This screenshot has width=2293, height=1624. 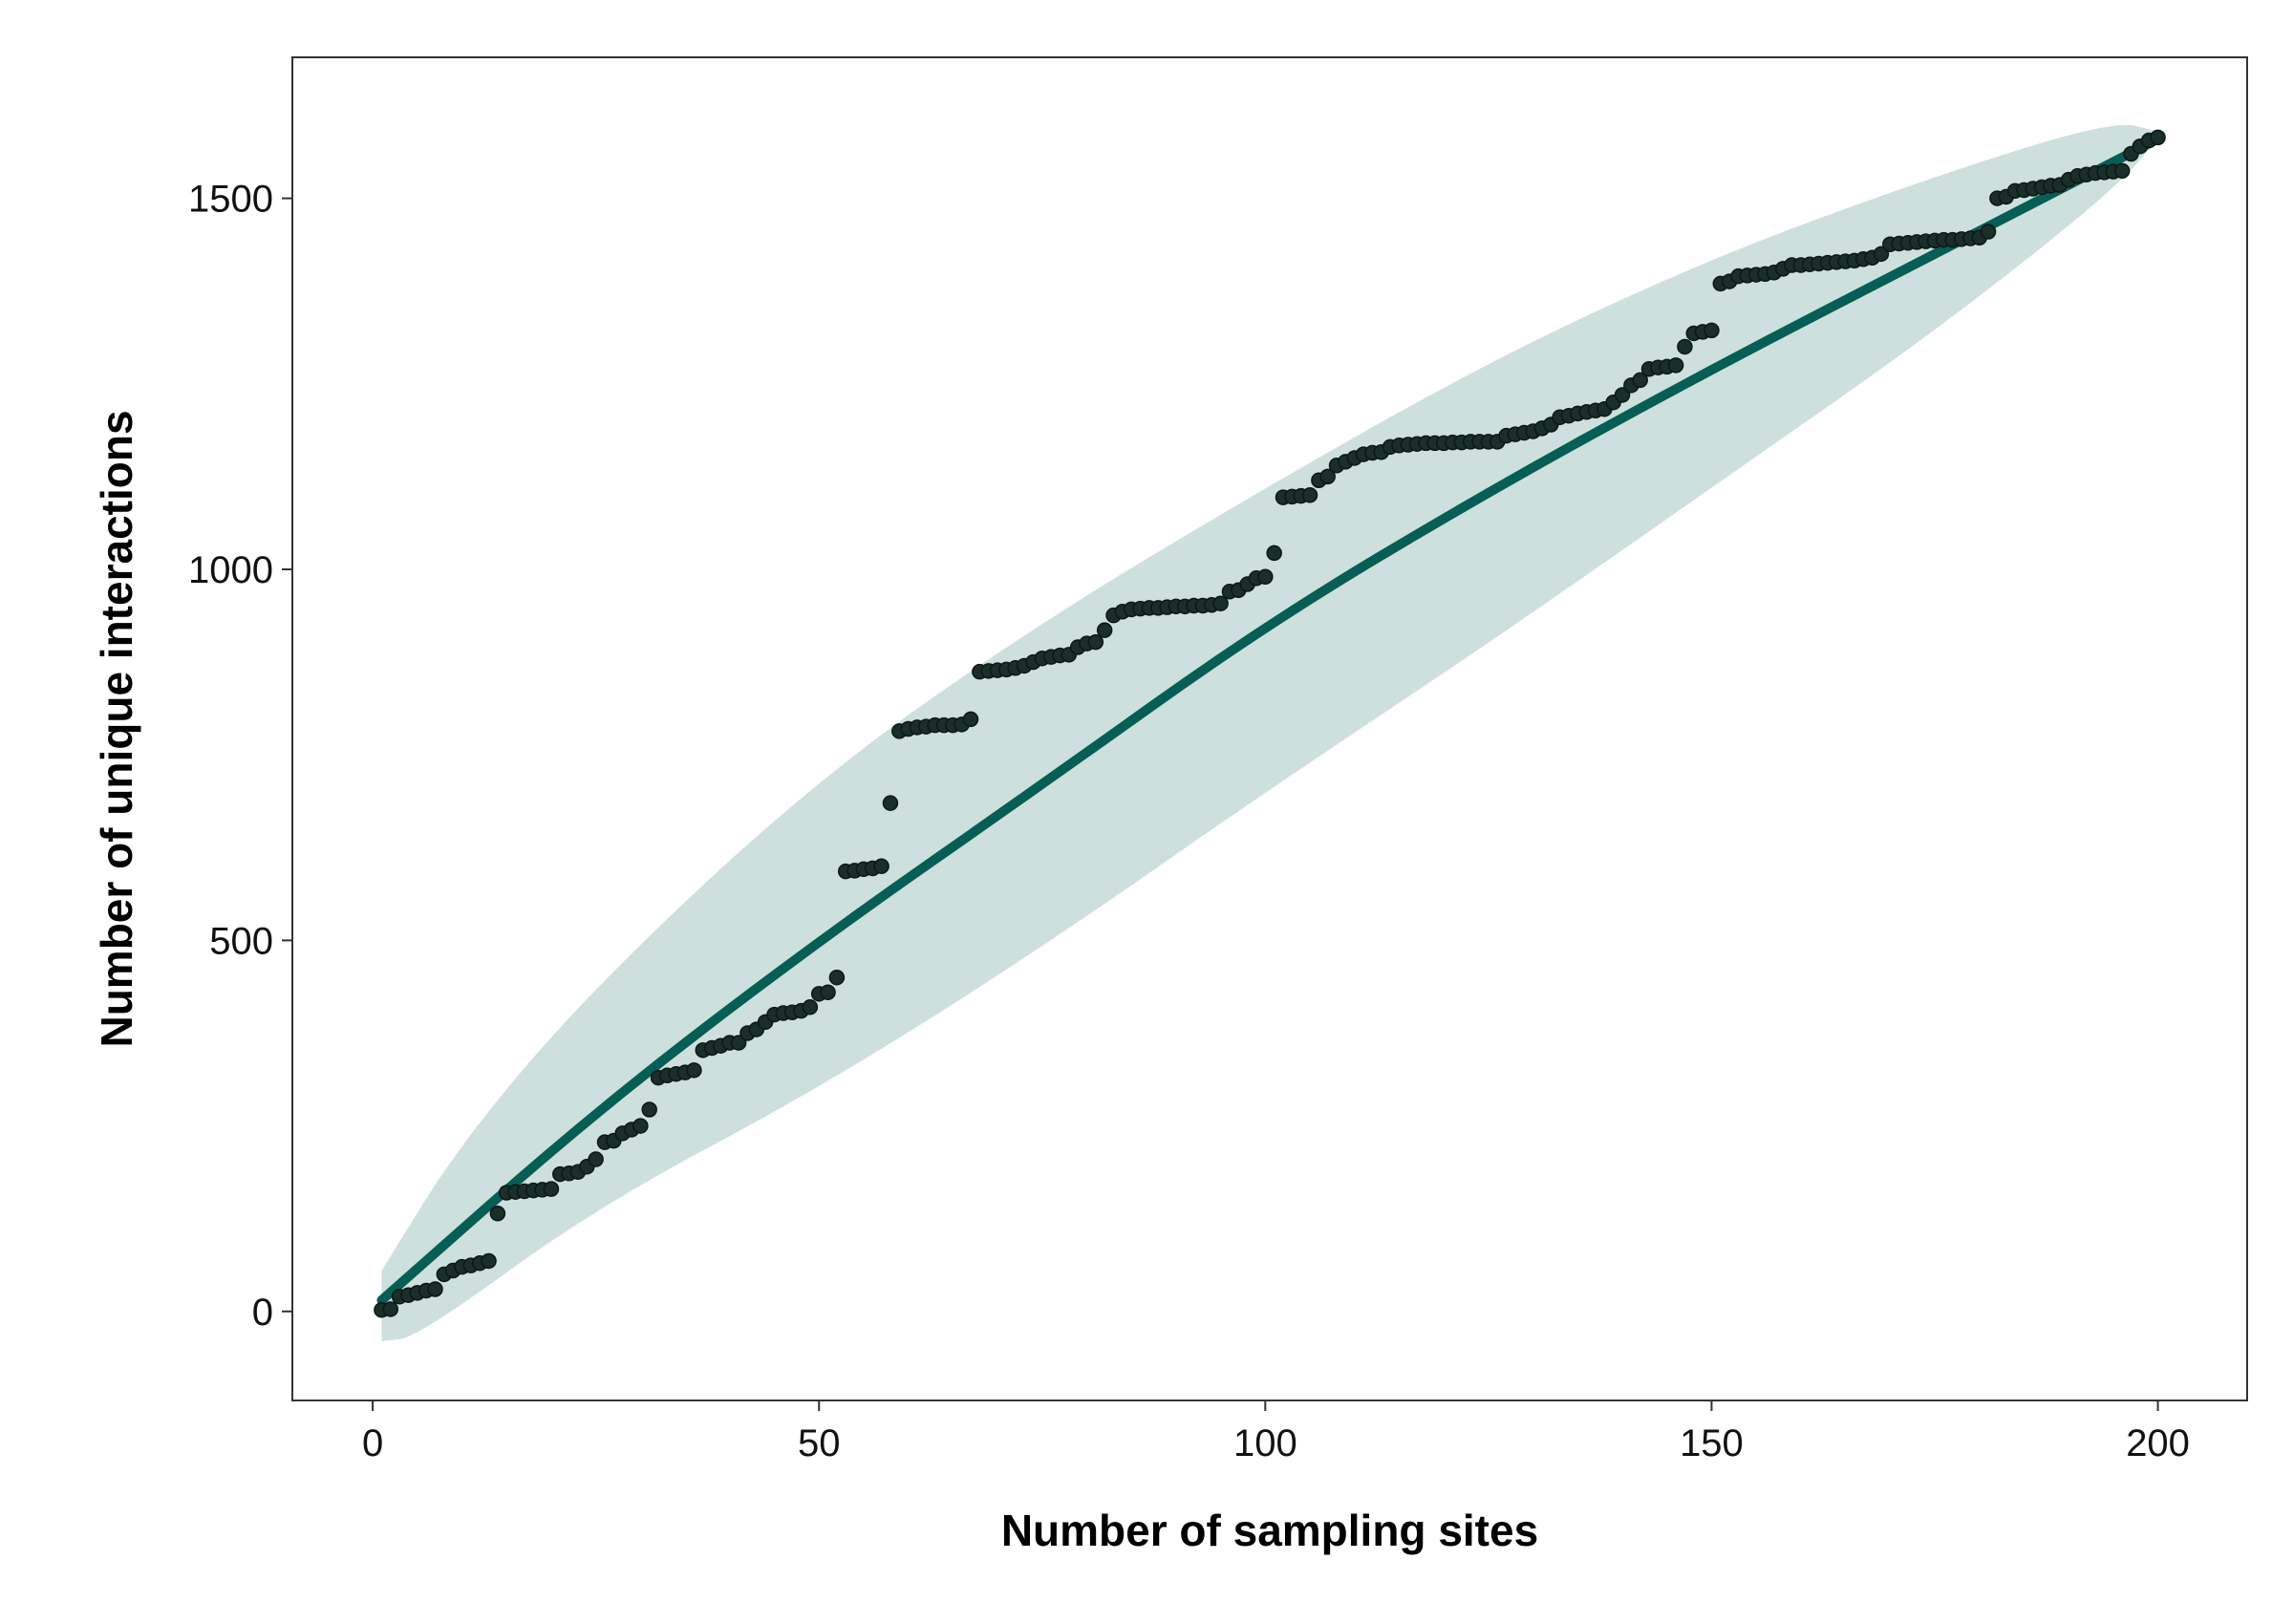 I want to click on x-tick-label: 0, so click(x=372, y=1443).